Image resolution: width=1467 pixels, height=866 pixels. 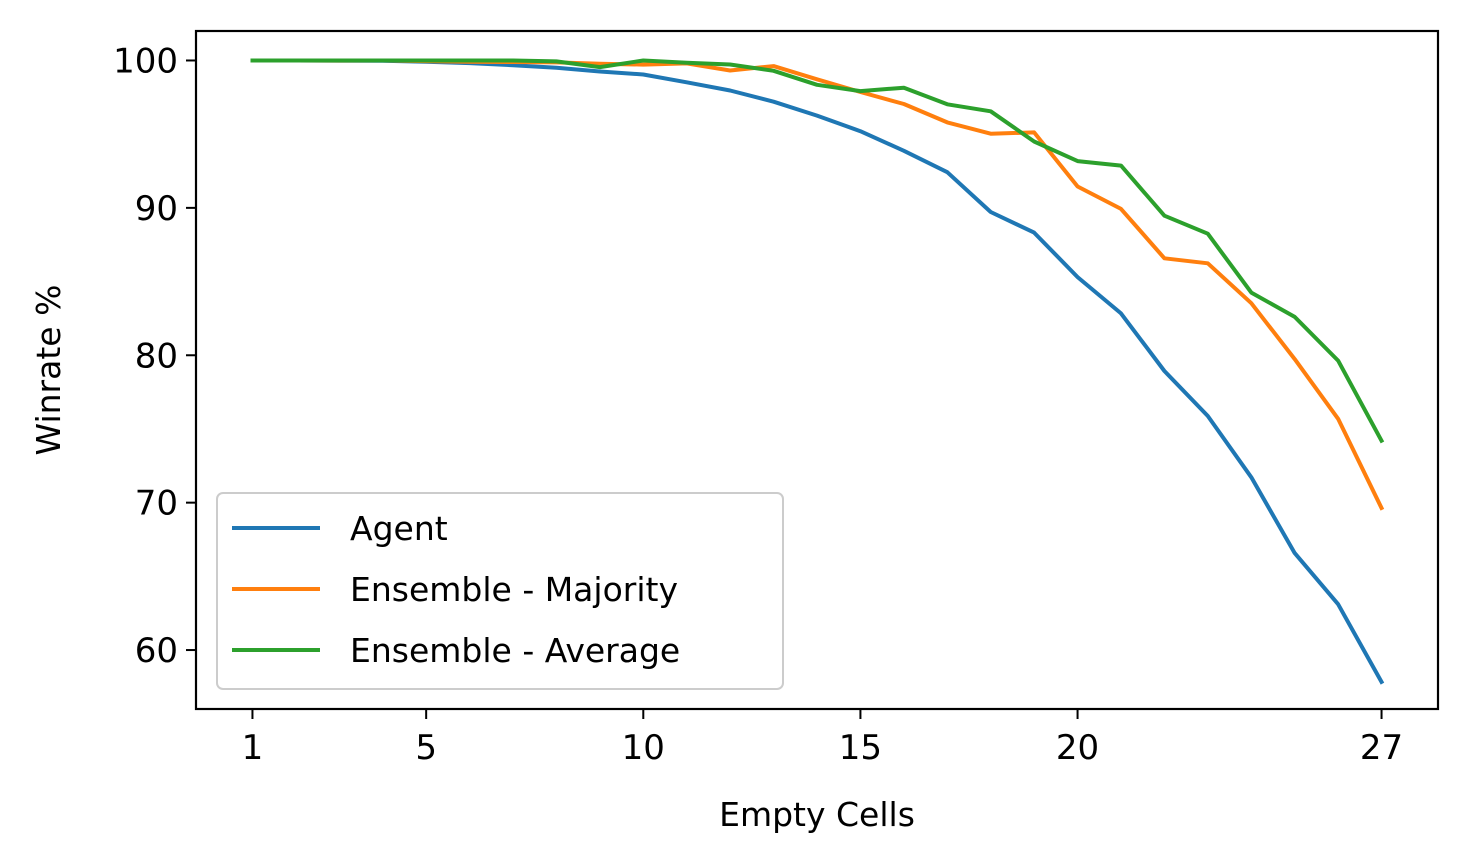 What do you see at coordinates (1381, 748) in the screenshot?
I see `x-tick-label: 27` at bounding box center [1381, 748].